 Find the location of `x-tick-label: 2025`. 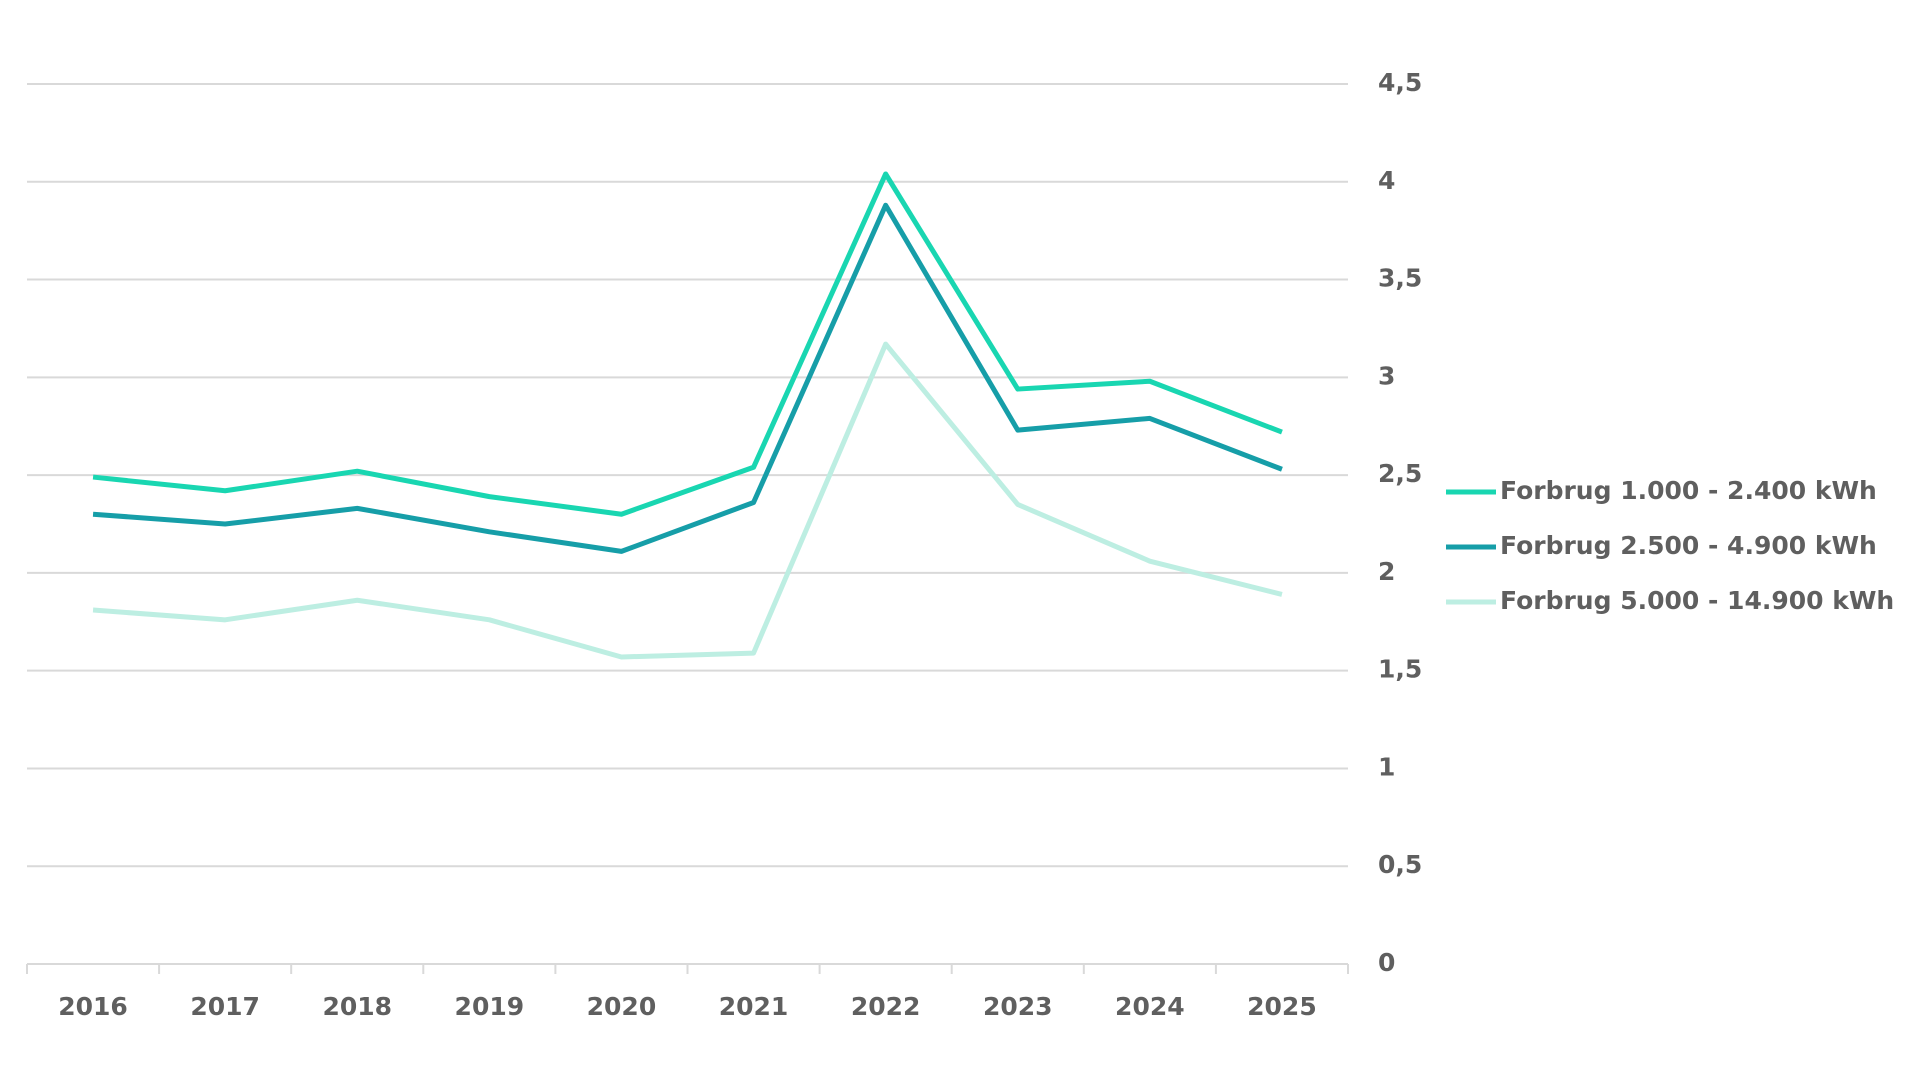

x-tick-label: 2025 is located at coordinates (1282, 1006).